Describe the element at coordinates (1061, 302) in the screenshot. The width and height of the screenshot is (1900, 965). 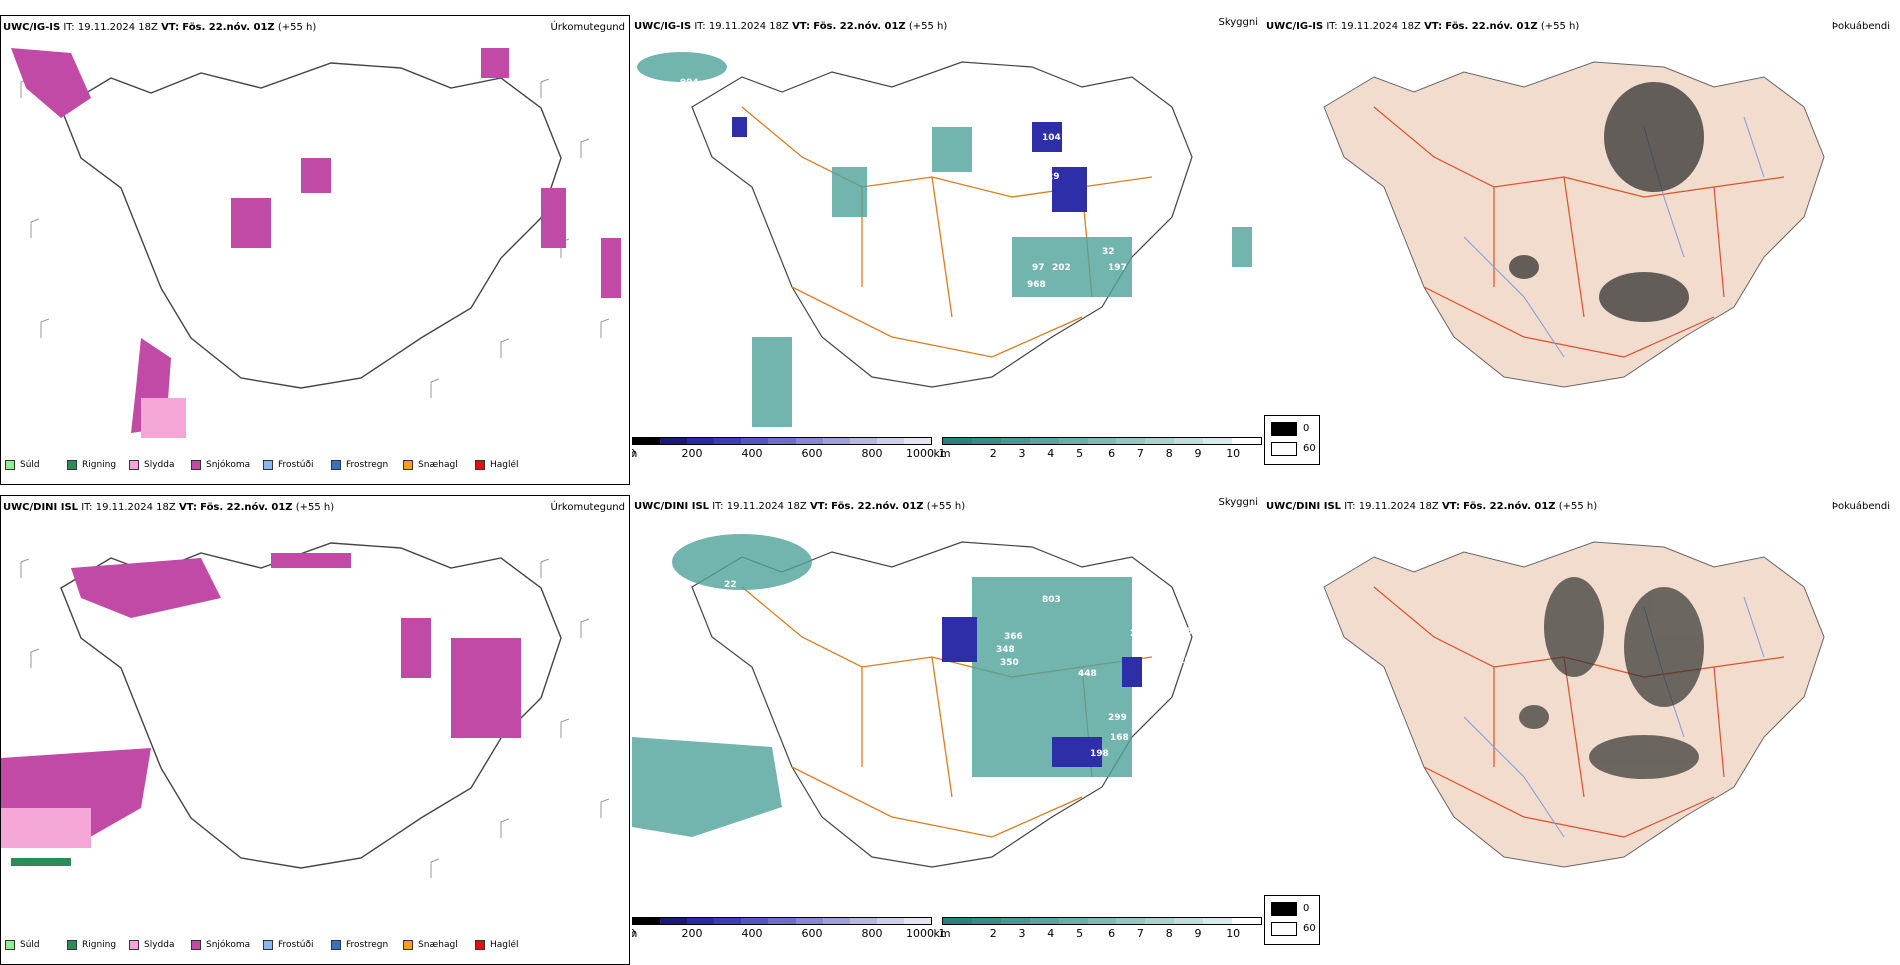
I see `cloud-label: 467` at that location.